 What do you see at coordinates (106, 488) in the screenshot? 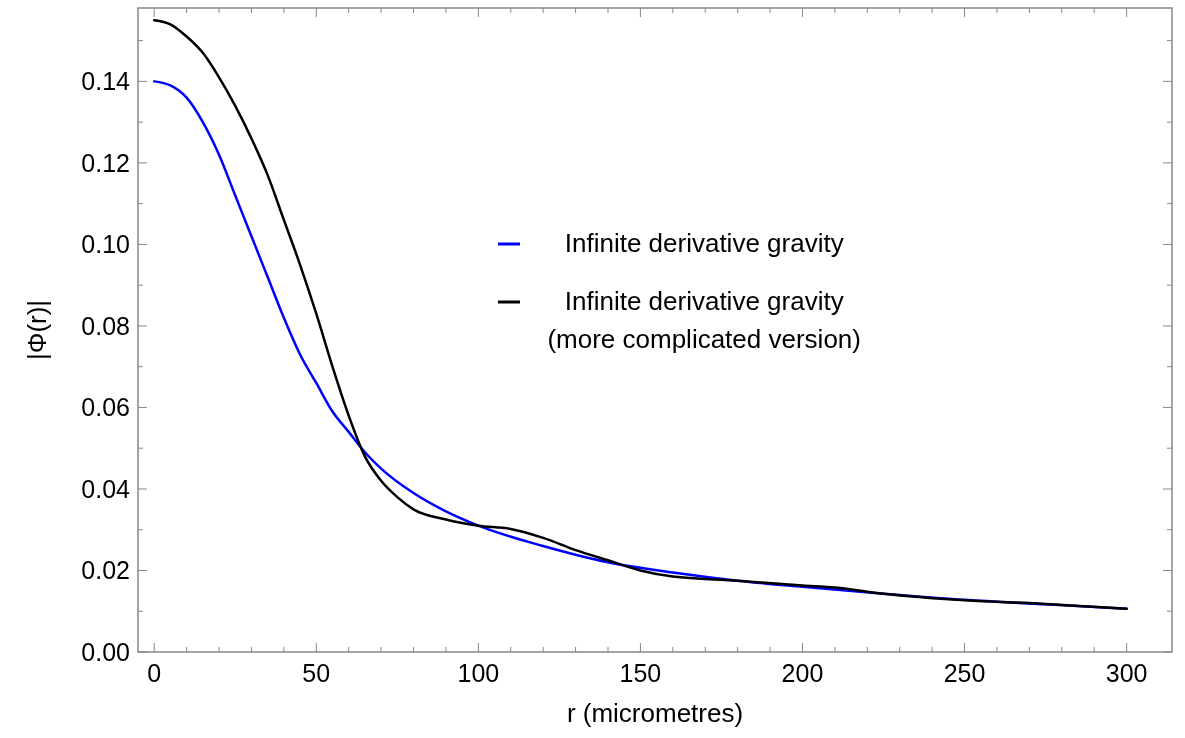
I see `y-tick-label: 0.04` at bounding box center [106, 488].